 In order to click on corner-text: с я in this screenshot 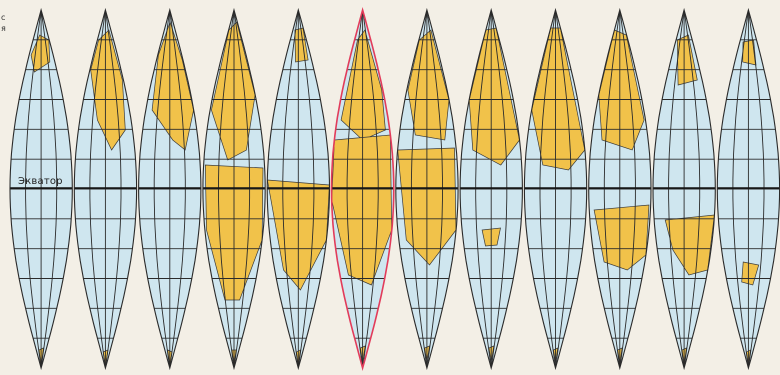, I will do `click(3, 23)`.